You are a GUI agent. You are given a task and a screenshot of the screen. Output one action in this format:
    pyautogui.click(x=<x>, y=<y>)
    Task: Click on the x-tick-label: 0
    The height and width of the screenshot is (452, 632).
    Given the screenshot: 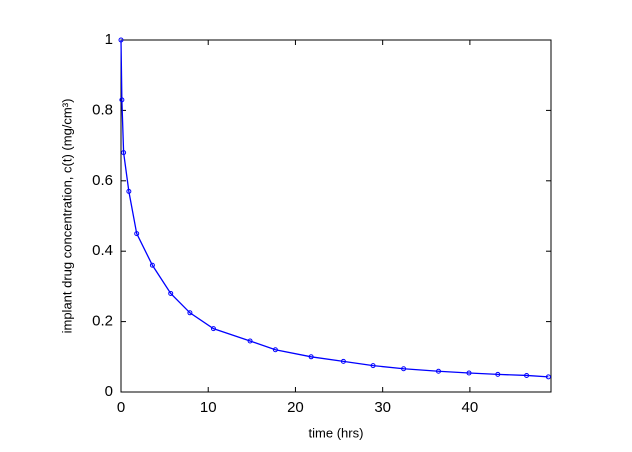 What is the action you would take?
    pyautogui.click(x=121, y=407)
    